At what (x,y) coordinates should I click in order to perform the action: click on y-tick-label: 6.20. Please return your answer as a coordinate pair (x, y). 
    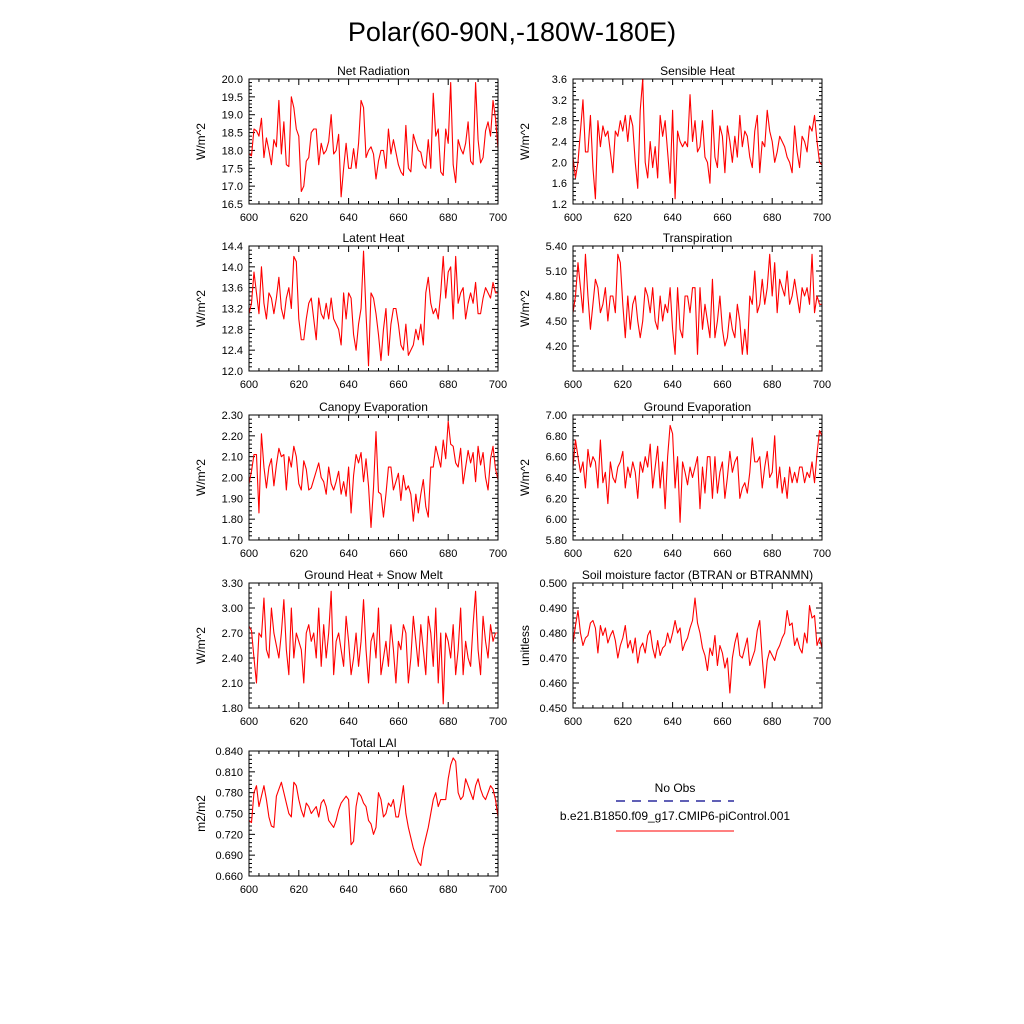
    Looking at the image, I should click on (556, 499).